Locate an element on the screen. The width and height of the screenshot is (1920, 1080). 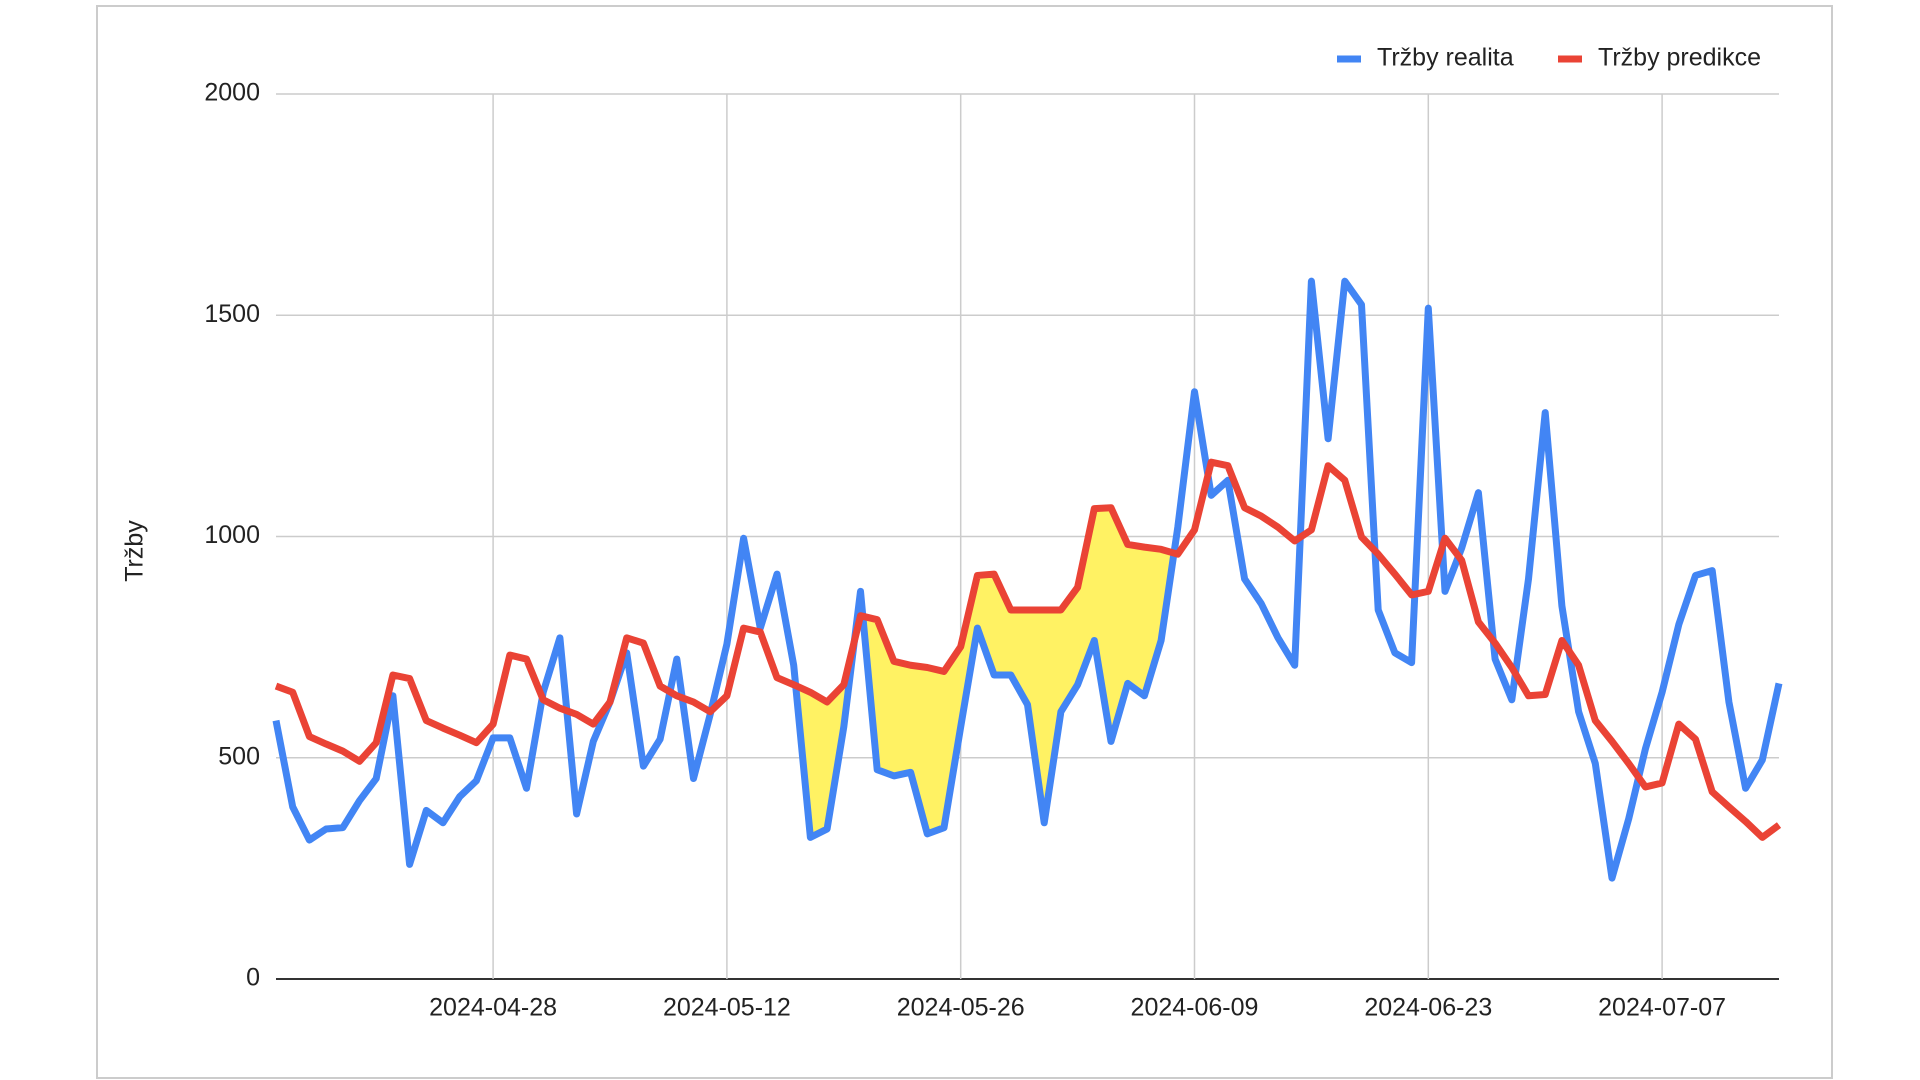
x-tick-label: 2024-07-07 is located at coordinates (1662, 1008).